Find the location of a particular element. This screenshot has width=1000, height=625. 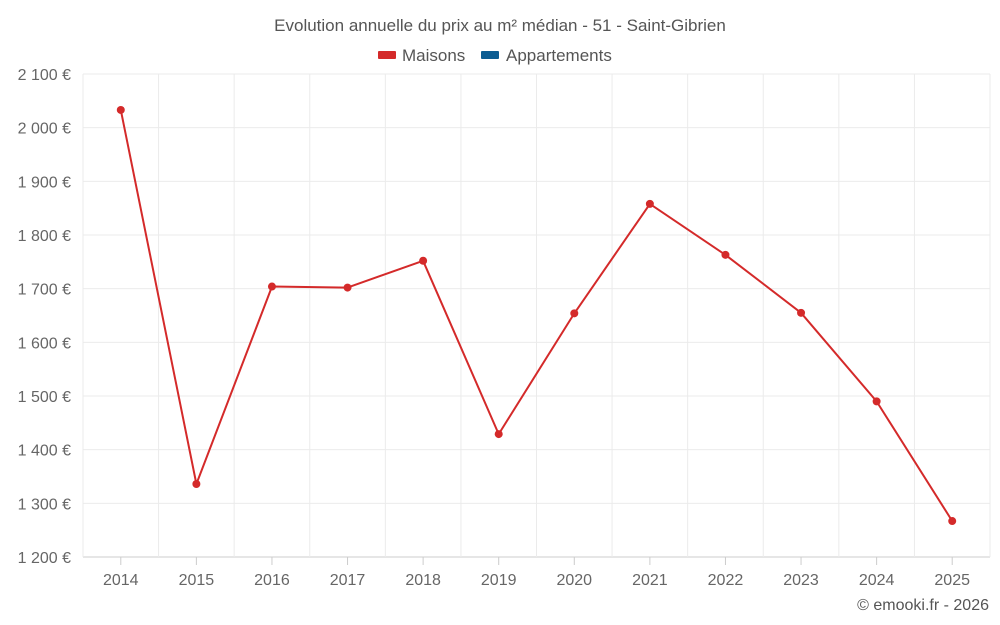

data-point-2022 is located at coordinates (725, 254).